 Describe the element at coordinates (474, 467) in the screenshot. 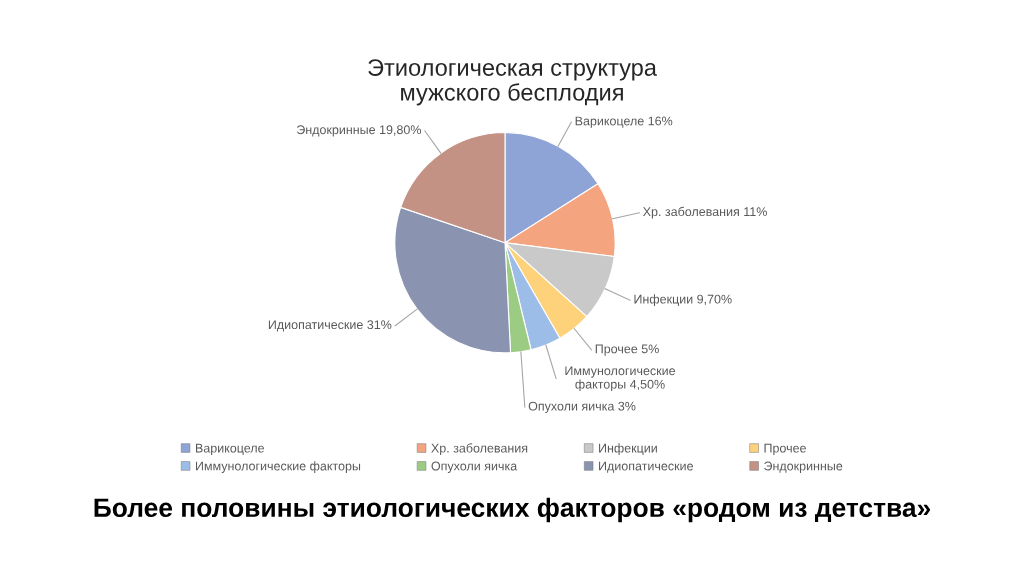

I see `legend-label: Опухоли яичка` at that location.